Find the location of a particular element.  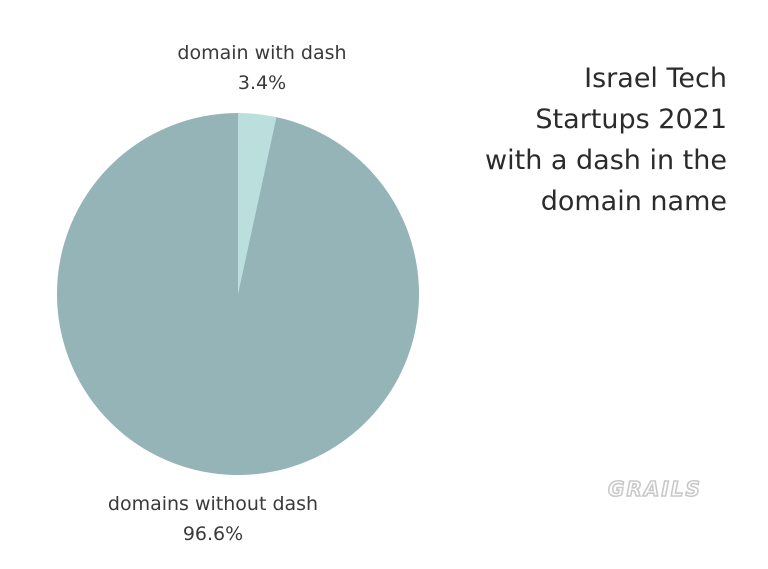

grails-logo: GRAILS is located at coordinates (654, 489).